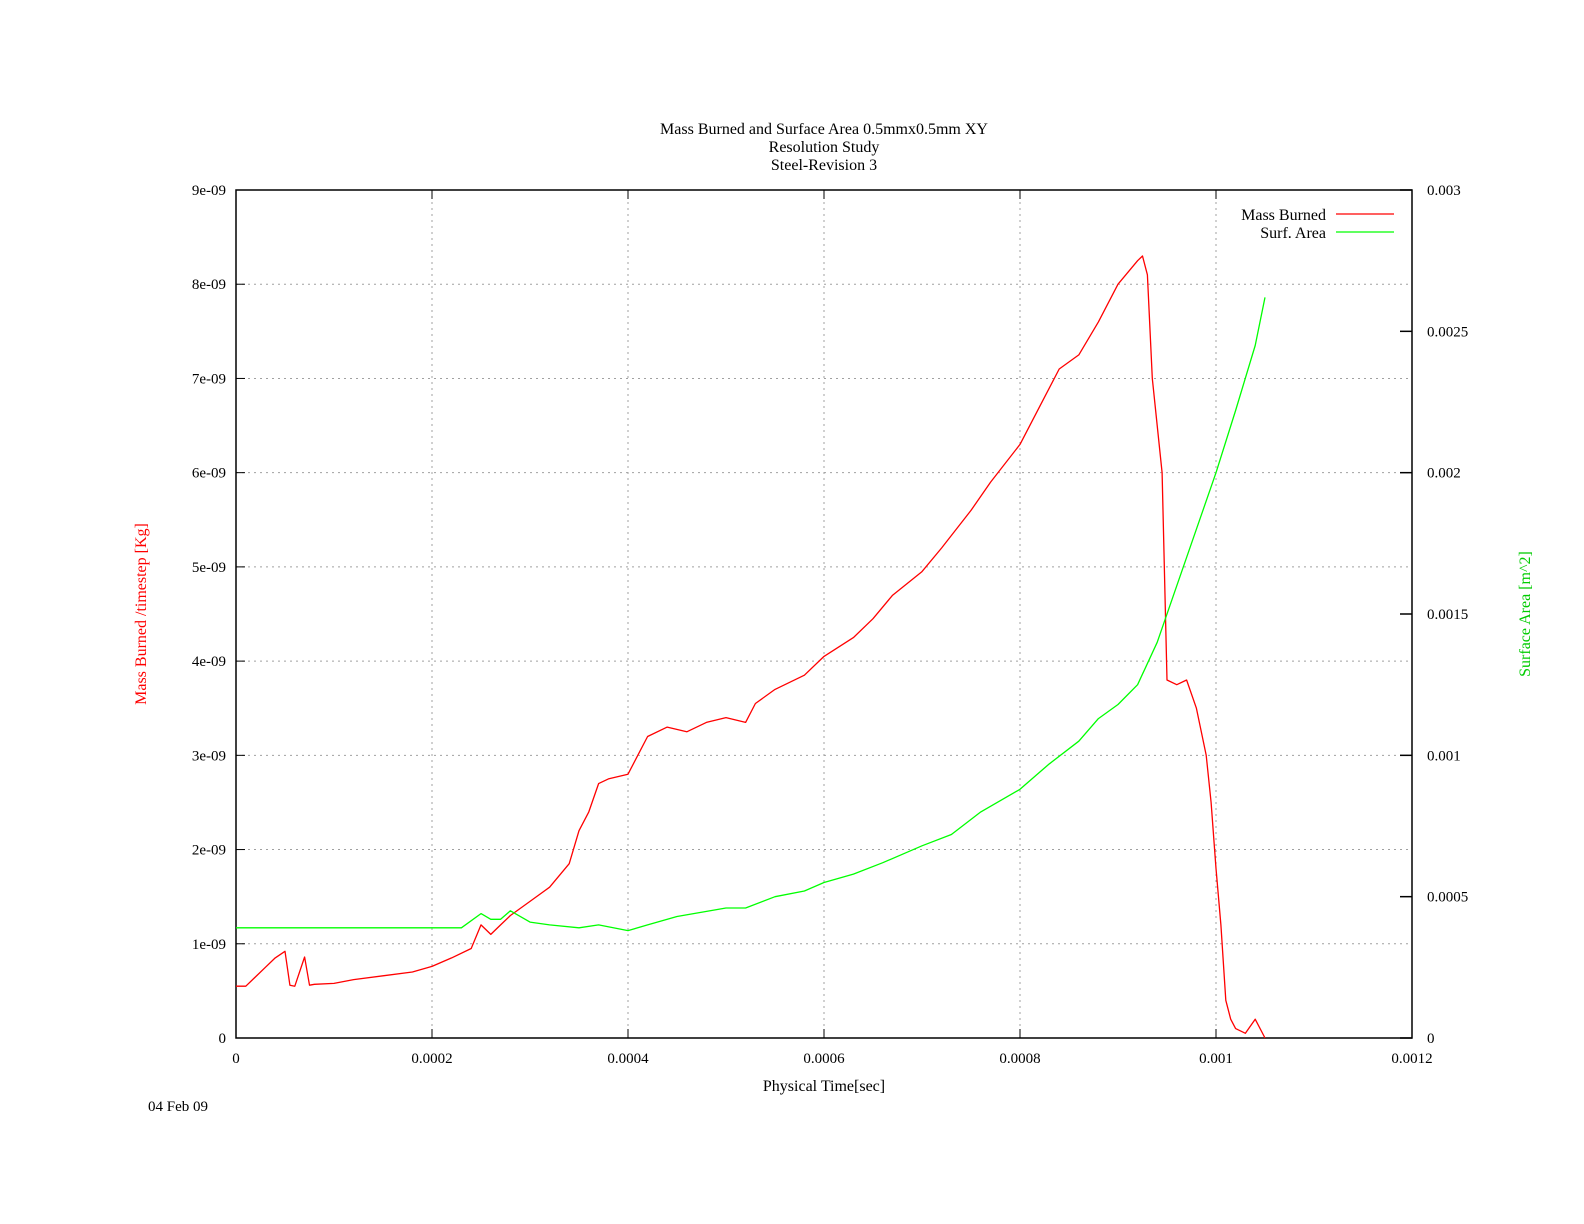 The height and width of the screenshot is (1224, 1584). I want to click on y-tick-label: 3e-09, so click(209, 756).